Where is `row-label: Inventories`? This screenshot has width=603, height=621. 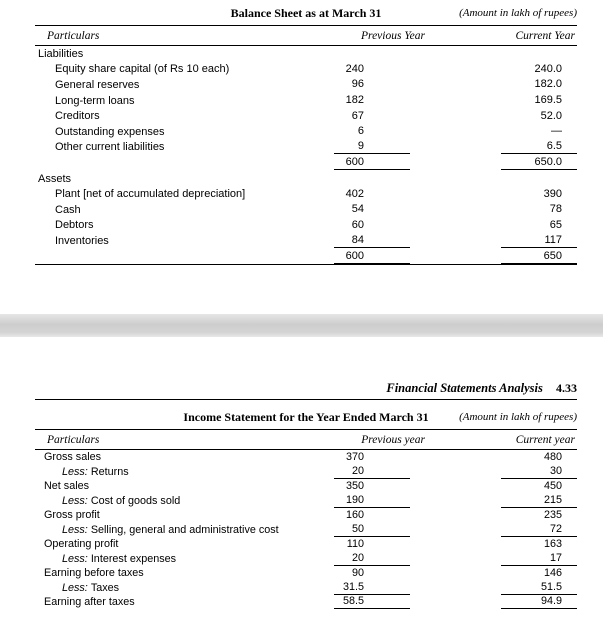 row-label: Inventories is located at coordinates (82, 240).